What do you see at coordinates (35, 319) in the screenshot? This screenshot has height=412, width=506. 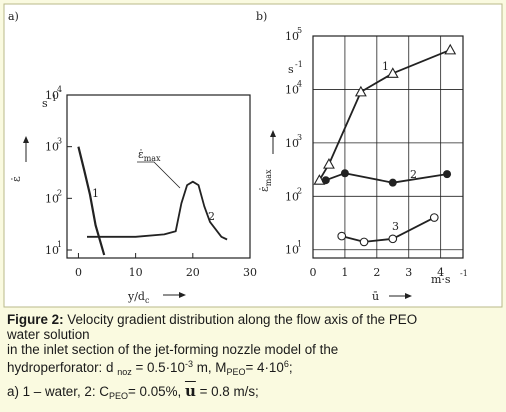 I see `caption-title: Figure 2:` at bounding box center [35, 319].